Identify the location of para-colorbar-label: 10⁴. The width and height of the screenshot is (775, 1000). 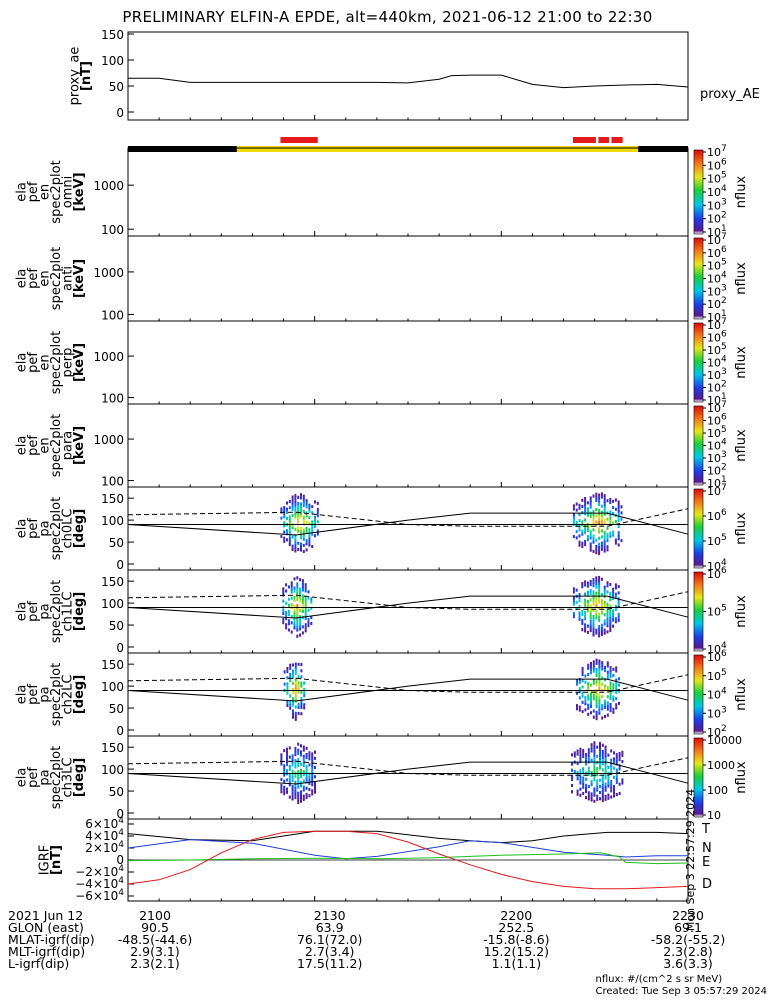
(717, 445).